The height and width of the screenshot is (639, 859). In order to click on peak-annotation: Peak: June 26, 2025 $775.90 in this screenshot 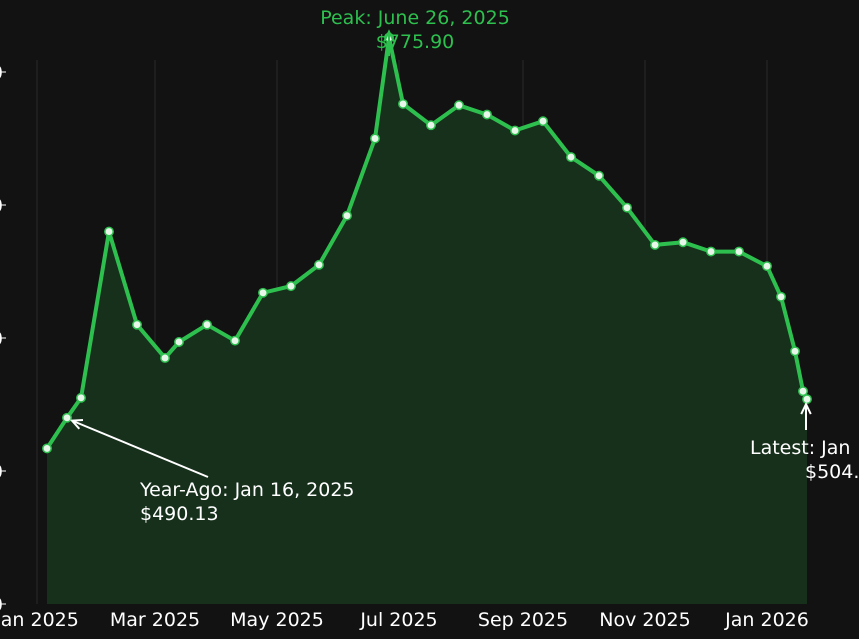, I will do `click(415, 31)`.